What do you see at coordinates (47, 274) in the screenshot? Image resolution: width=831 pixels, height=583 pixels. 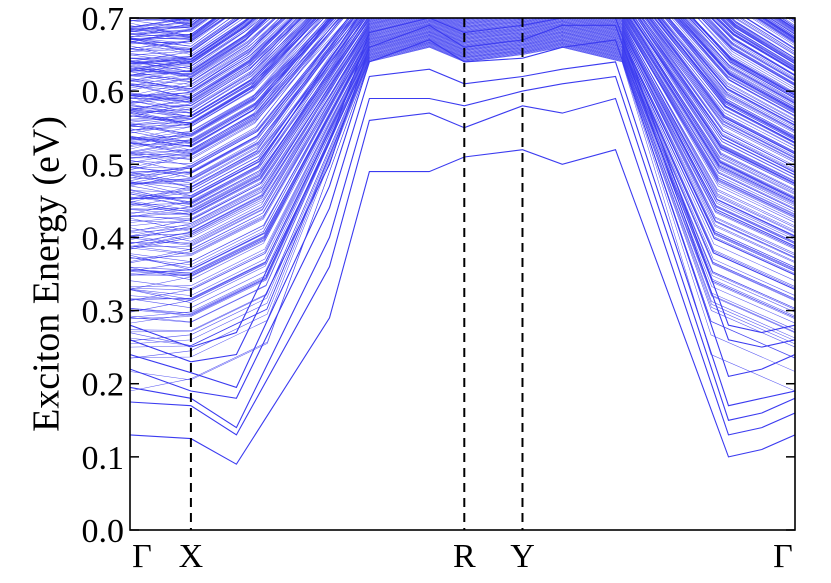 I see `y-axis-title: Exciton Energy (eV)` at bounding box center [47, 274].